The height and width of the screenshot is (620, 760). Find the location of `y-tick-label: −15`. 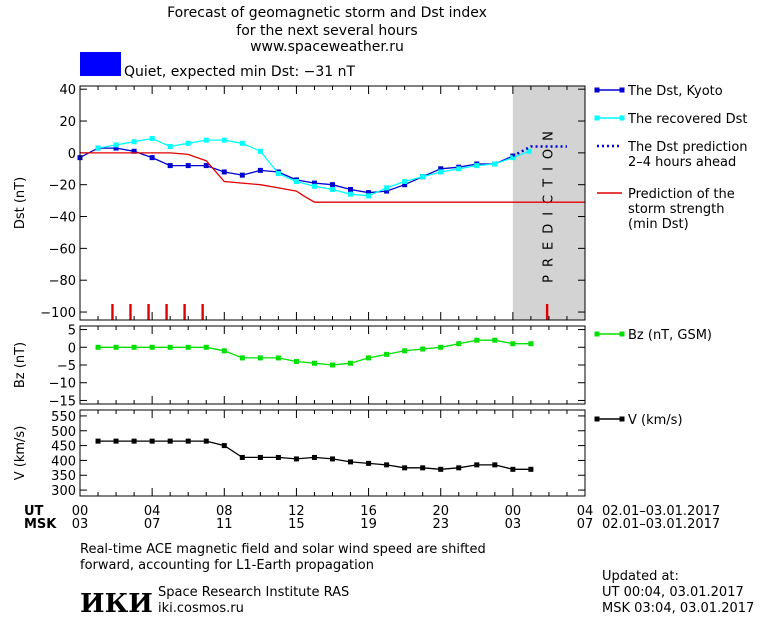

y-tick-label: −15 is located at coordinates (62, 401).